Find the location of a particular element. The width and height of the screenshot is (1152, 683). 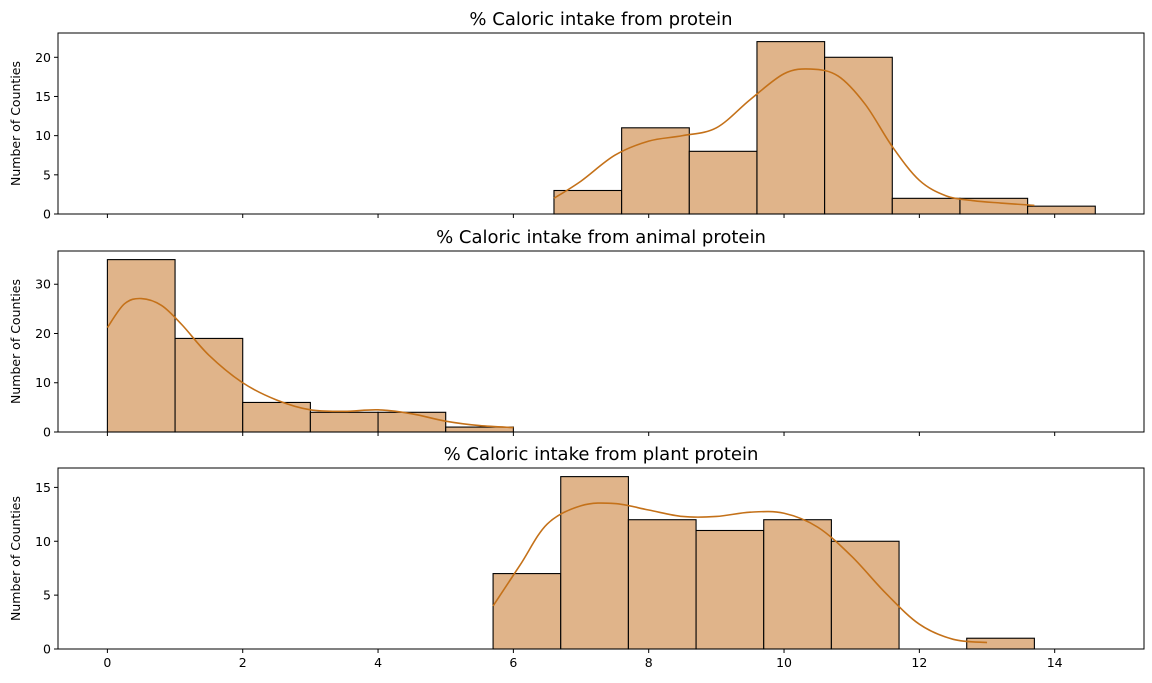

x-tick-label: 4 is located at coordinates (378, 662).